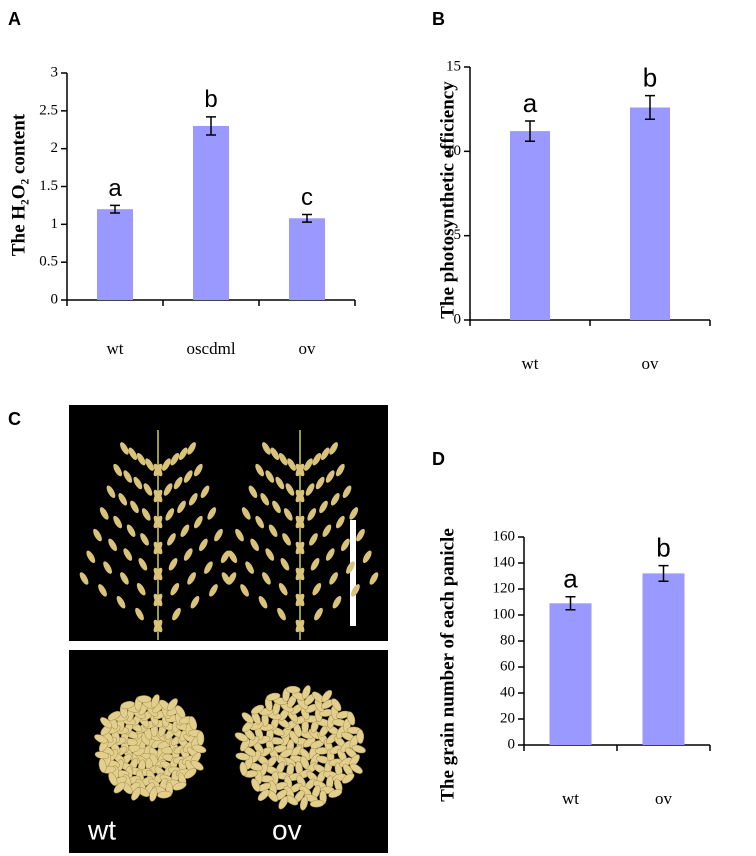 This screenshot has height=856, width=756. I want to click on y-tick-label: 100, so click(504, 614).